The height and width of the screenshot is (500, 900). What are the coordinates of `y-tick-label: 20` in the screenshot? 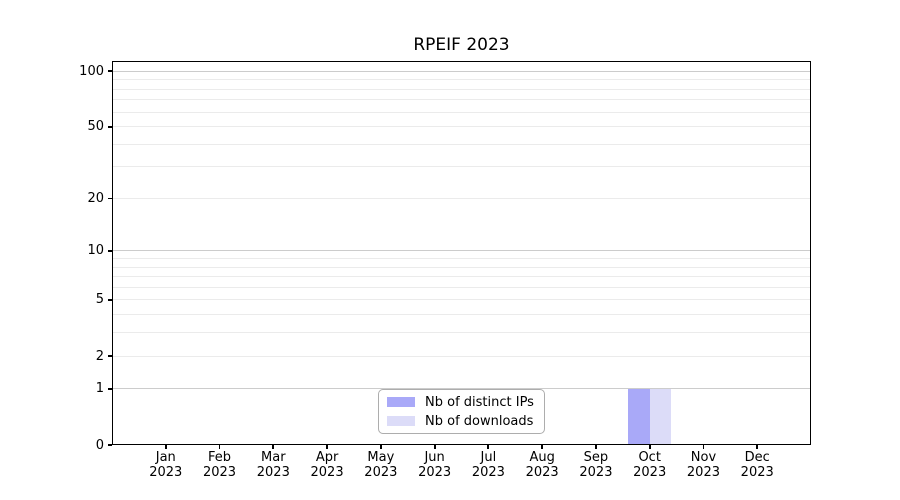 It's located at (95, 199).